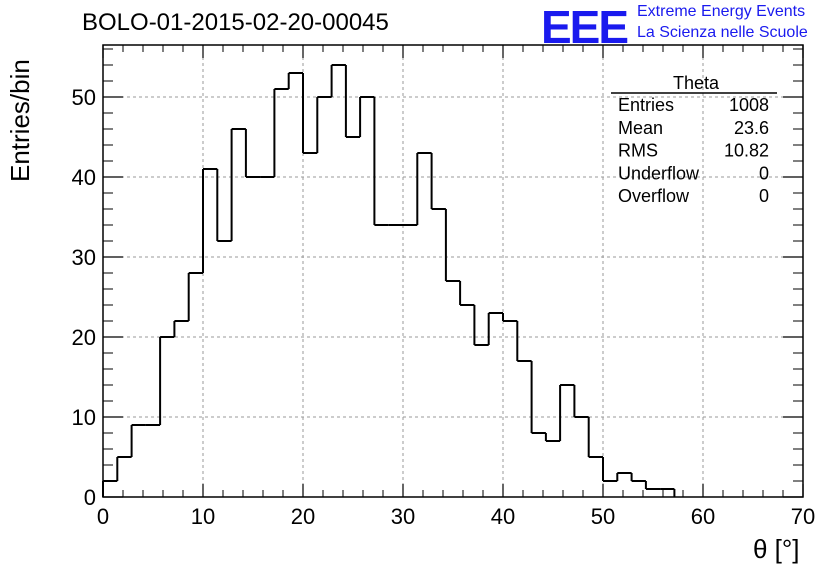 The width and height of the screenshot is (836, 572). Describe the element at coordinates (90, 497) in the screenshot. I see `y-tick-label: 0` at that location.